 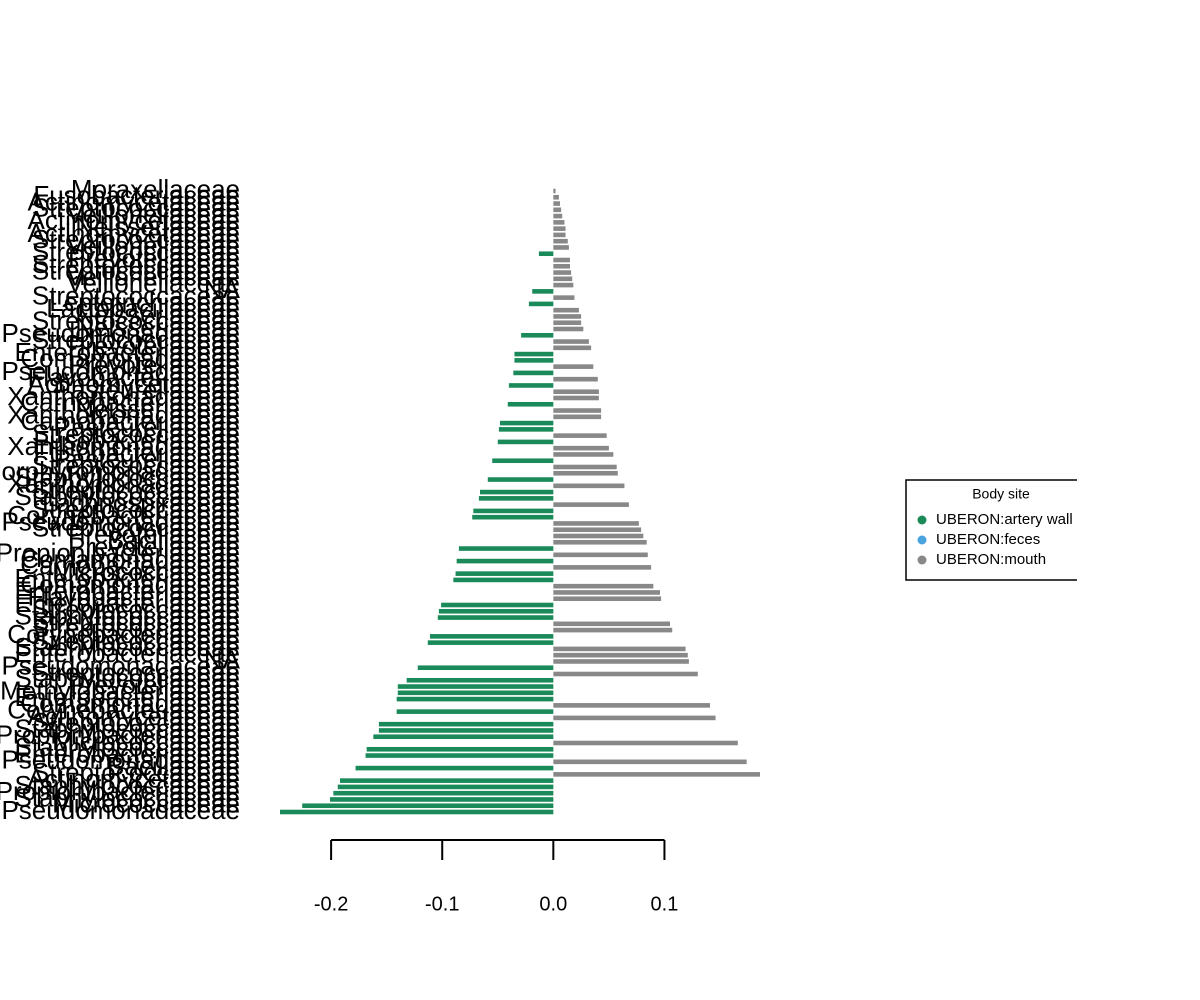 What do you see at coordinates (991, 530) in the screenshot?
I see `legend-box` at bounding box center [991, 530].